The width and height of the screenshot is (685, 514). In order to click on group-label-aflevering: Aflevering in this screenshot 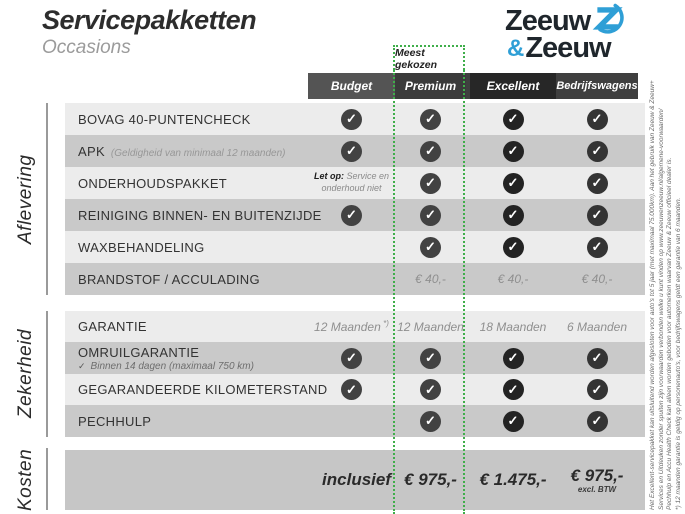, I will do `click(25, 199)`.